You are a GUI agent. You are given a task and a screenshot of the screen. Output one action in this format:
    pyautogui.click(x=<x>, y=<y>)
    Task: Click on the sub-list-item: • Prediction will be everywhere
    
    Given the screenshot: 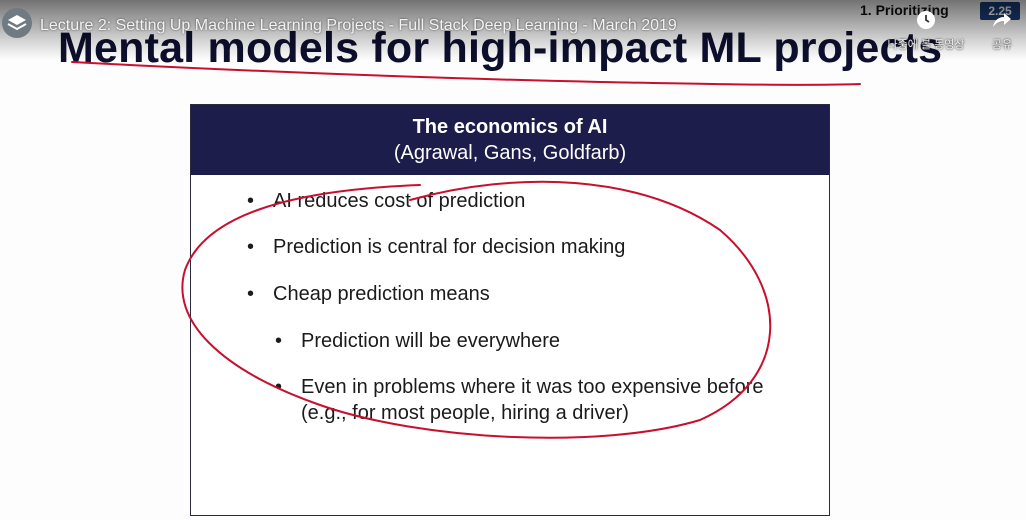 What is the action you would take?
    pyautogui.click(x=418, y=341)
    